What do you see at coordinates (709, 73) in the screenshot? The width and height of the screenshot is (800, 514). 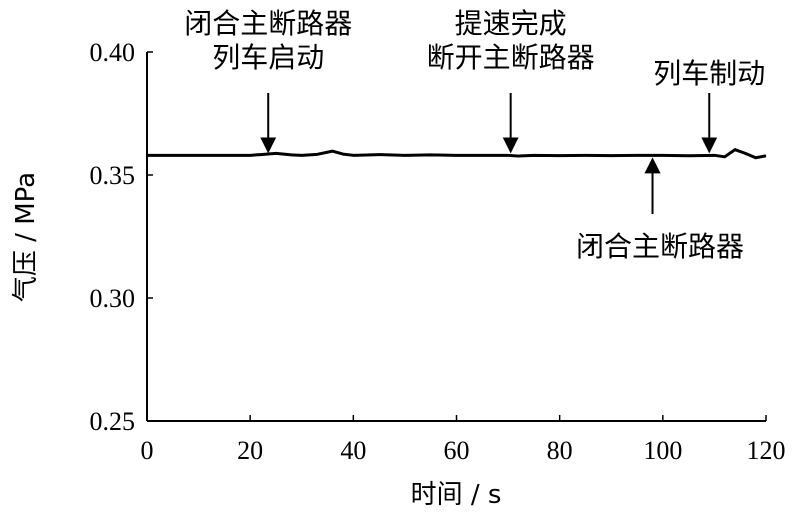 I see `annotation-label: 列车制动` at bounding box center [709, 73].